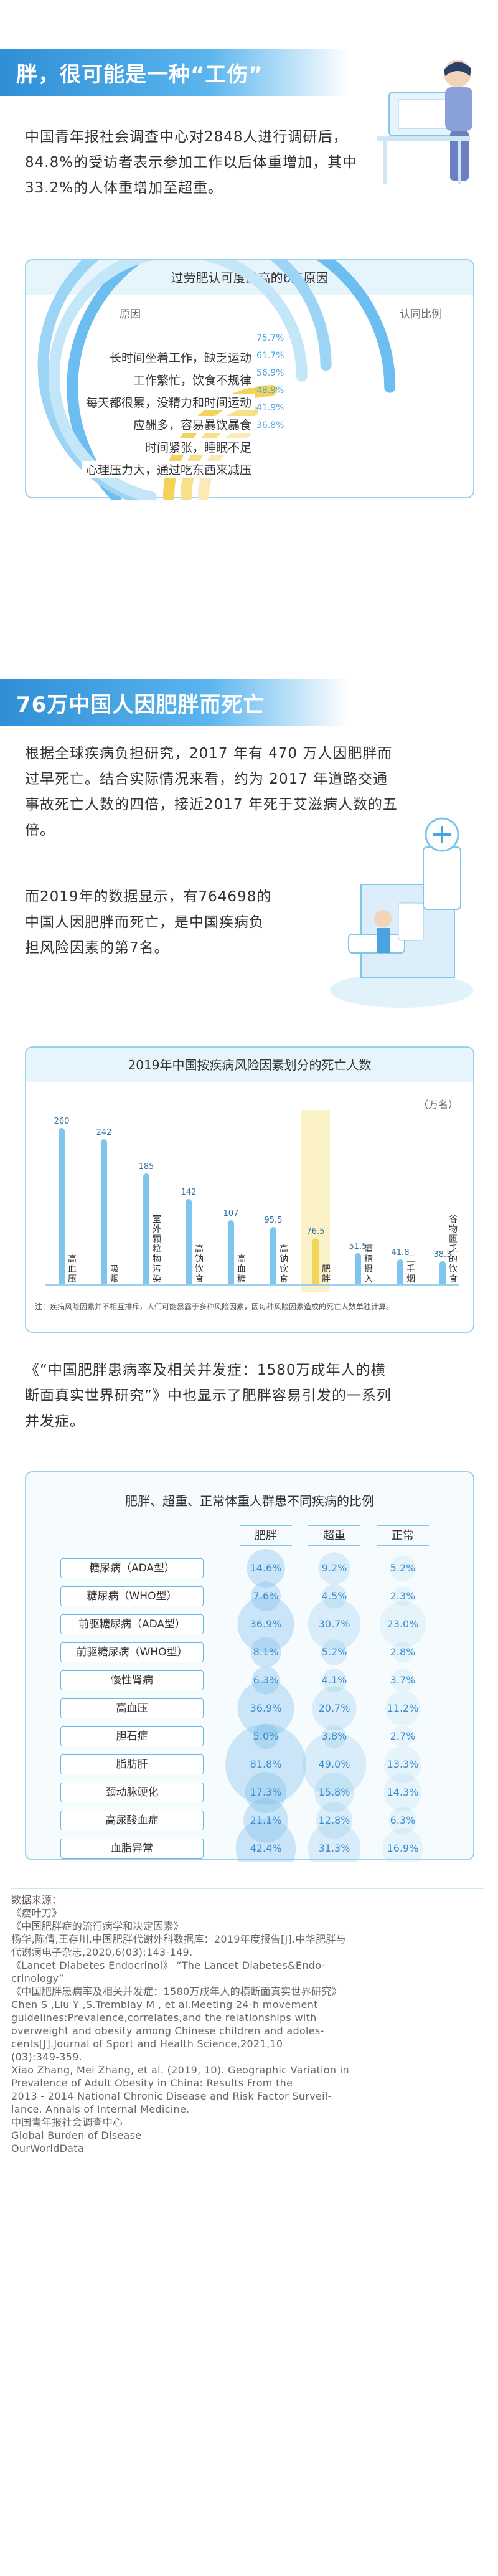  I want to click on source-line-16: lance. Annals of Internal Medicine., so click(101, 2109).